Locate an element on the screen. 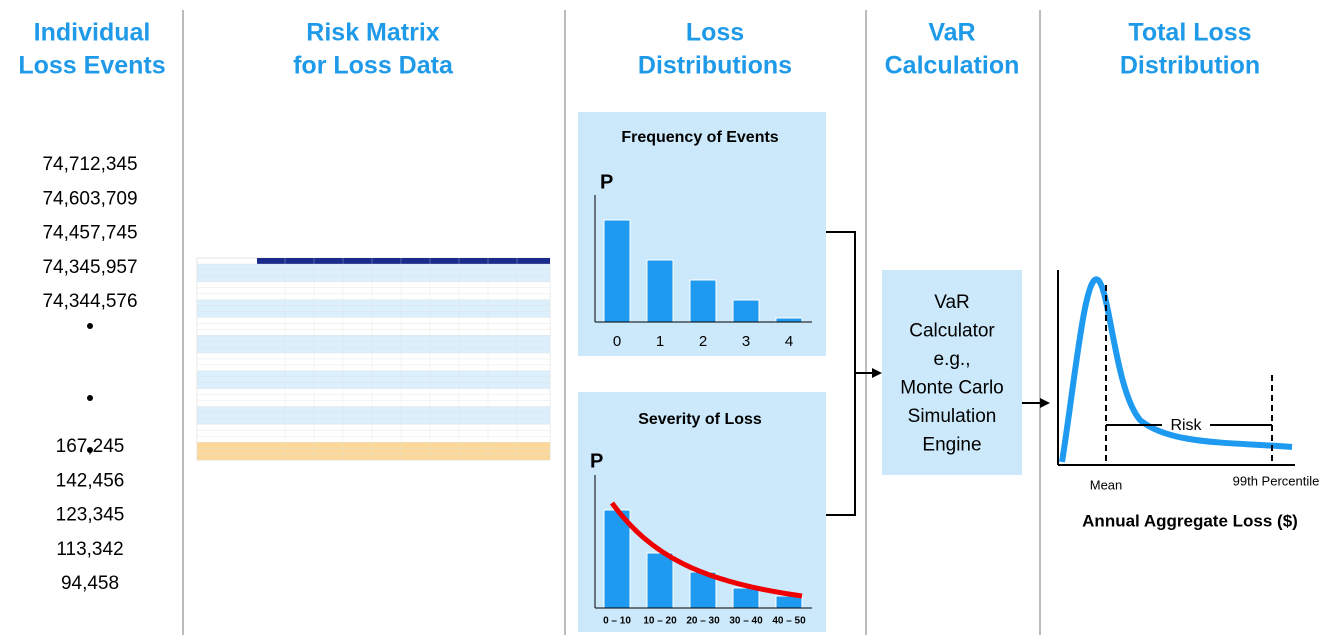 The height and width of the screenshot is (635, 1336). loss-value: 74,603,709 is located at coordinates (89, 198).